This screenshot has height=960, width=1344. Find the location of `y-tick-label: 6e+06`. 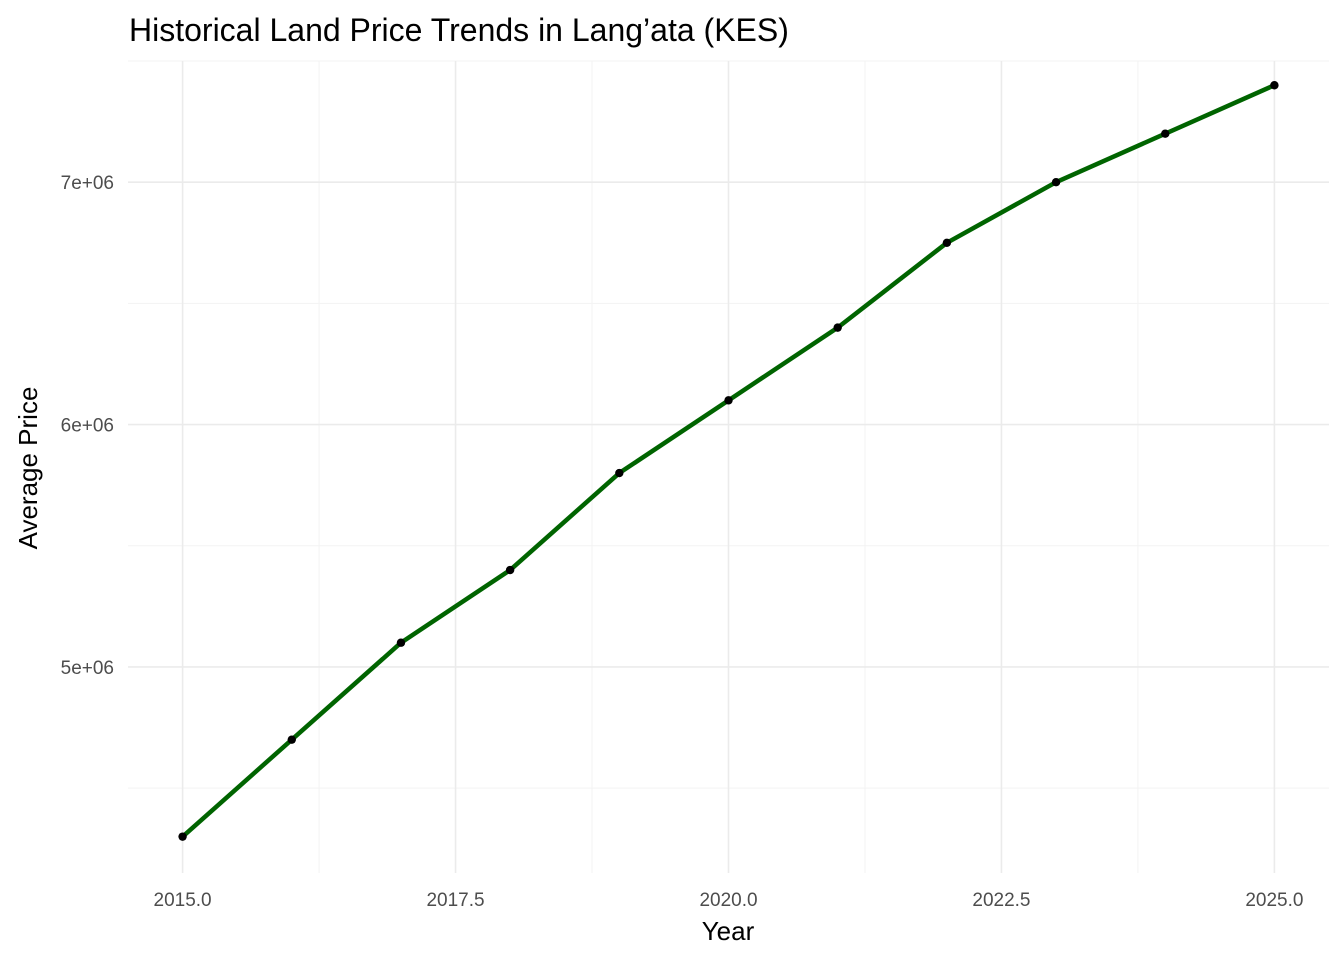

y-tick-label: 6e+06 is located at coordinates (87, 426).